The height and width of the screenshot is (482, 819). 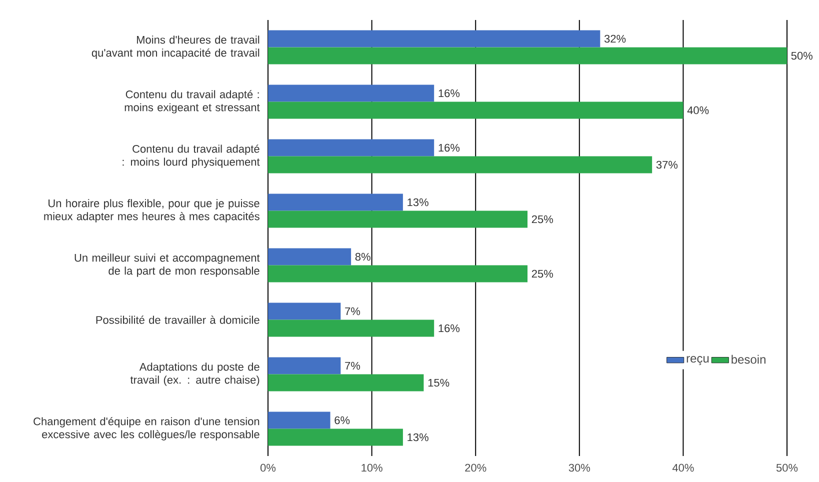 What do you see at coordinates (176, 47) in the screenshot?
I see `y-tick-label: Moins d'heures de travail qu'avant mon incapacité de travail` at bounding box center [176, 47].